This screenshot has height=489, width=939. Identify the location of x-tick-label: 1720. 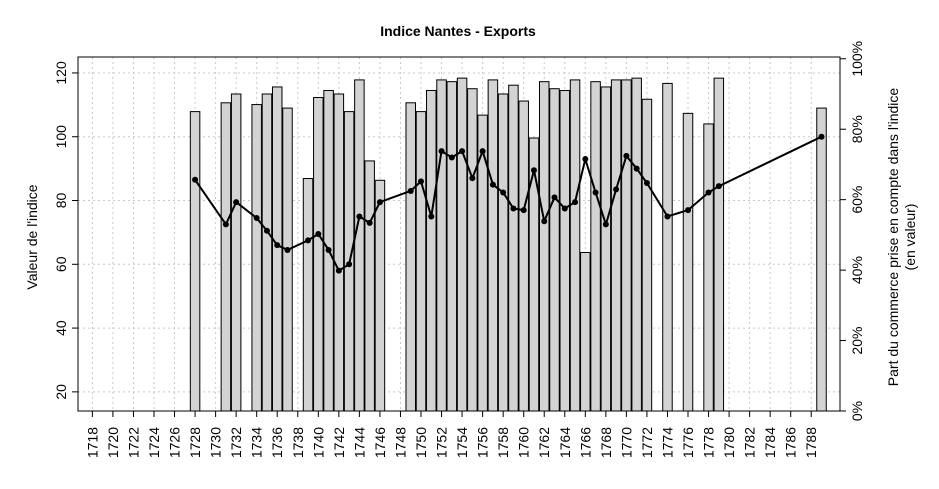
(113, 442).